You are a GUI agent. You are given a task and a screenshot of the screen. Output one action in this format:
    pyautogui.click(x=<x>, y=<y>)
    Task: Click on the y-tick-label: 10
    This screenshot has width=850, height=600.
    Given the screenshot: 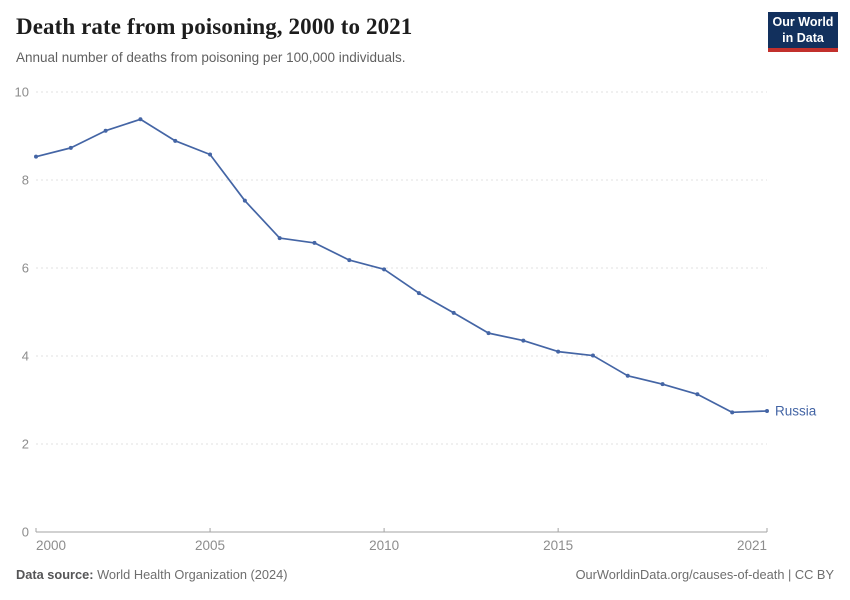 What is the action you would take?
    pyautogui.click(x=22, y=92)
    